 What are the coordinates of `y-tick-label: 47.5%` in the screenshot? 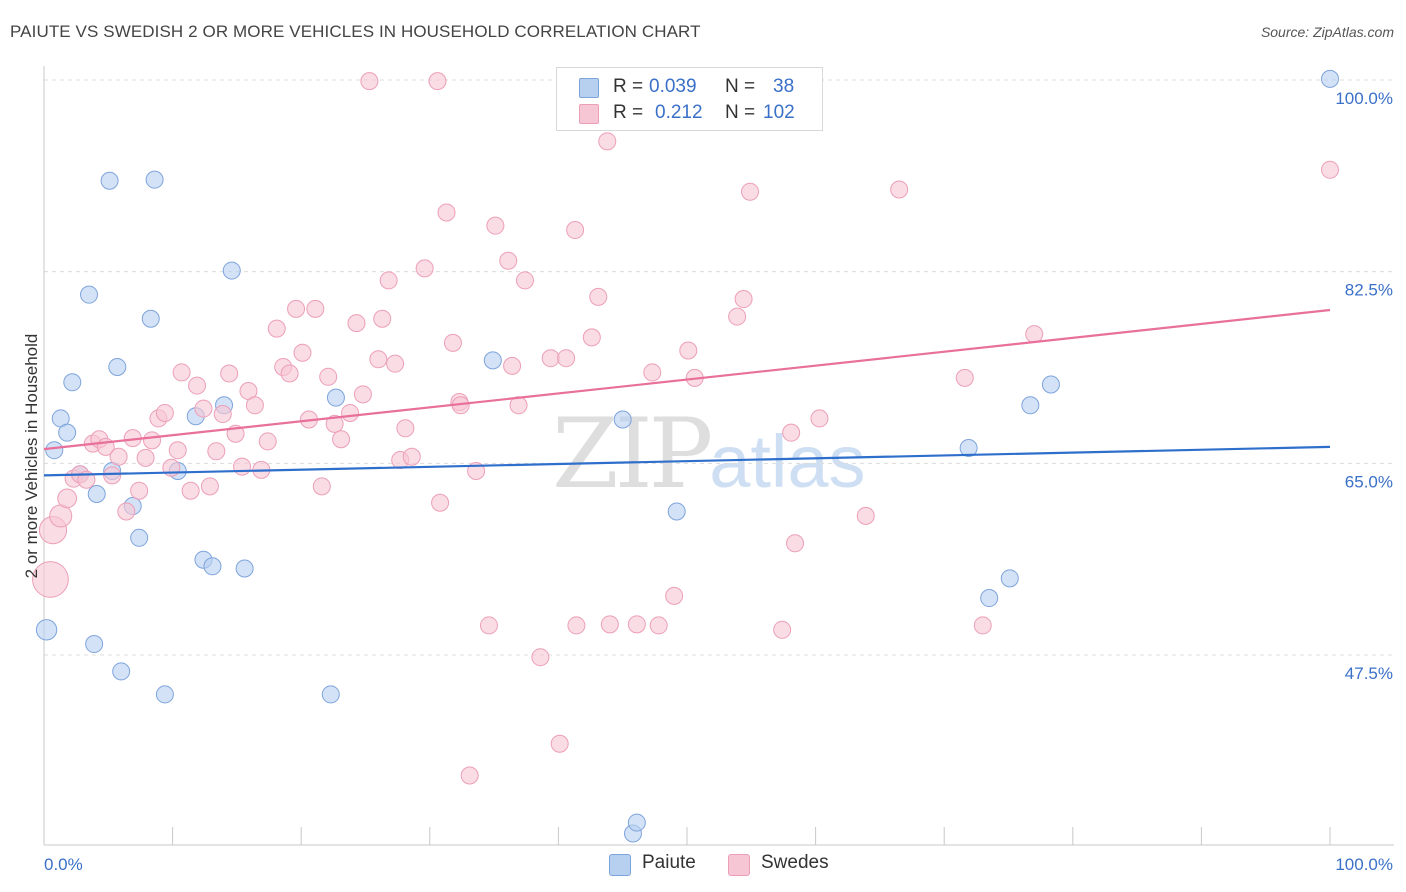 It's located at (1369, 673).